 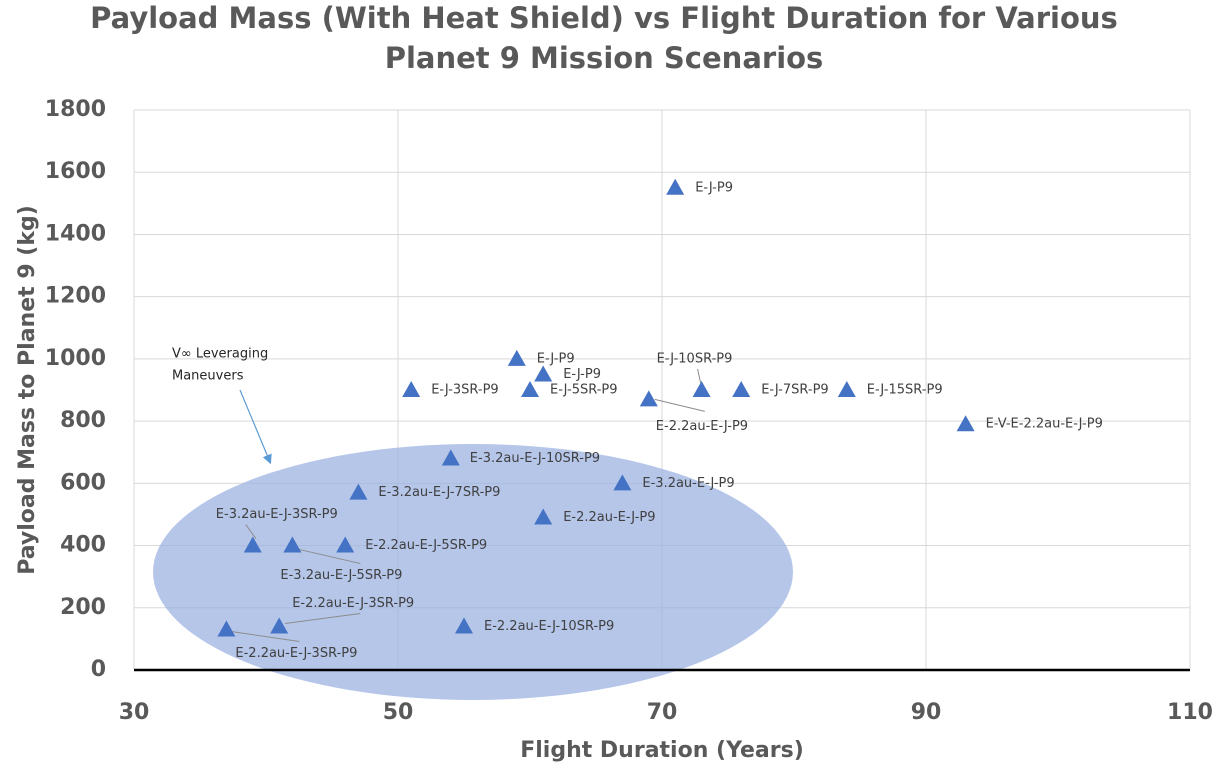 What do you see at coordinates (549, 626) in the screenshot?
I see `point-label: E-2.2au-E-J-10SR-P9` at bounding box center [549, 626].